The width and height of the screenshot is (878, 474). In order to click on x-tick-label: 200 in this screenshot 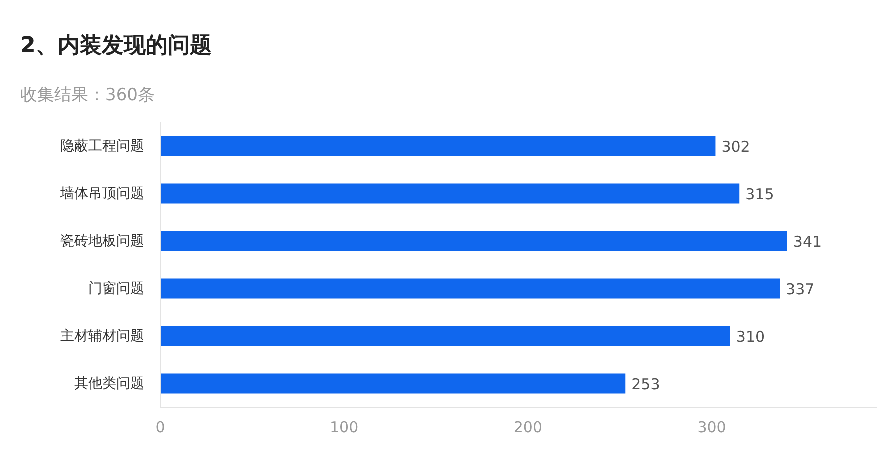, I will do `click(528, 427)`.